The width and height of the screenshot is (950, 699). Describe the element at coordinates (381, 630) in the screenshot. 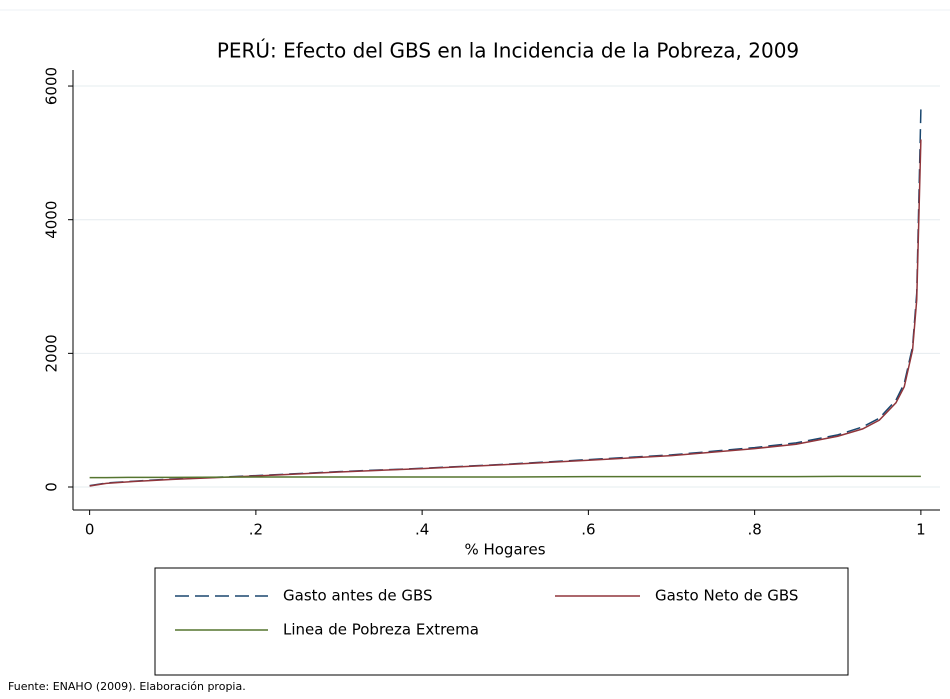

I see `legend-label: Linea de Pobreza Extrema` at that location.